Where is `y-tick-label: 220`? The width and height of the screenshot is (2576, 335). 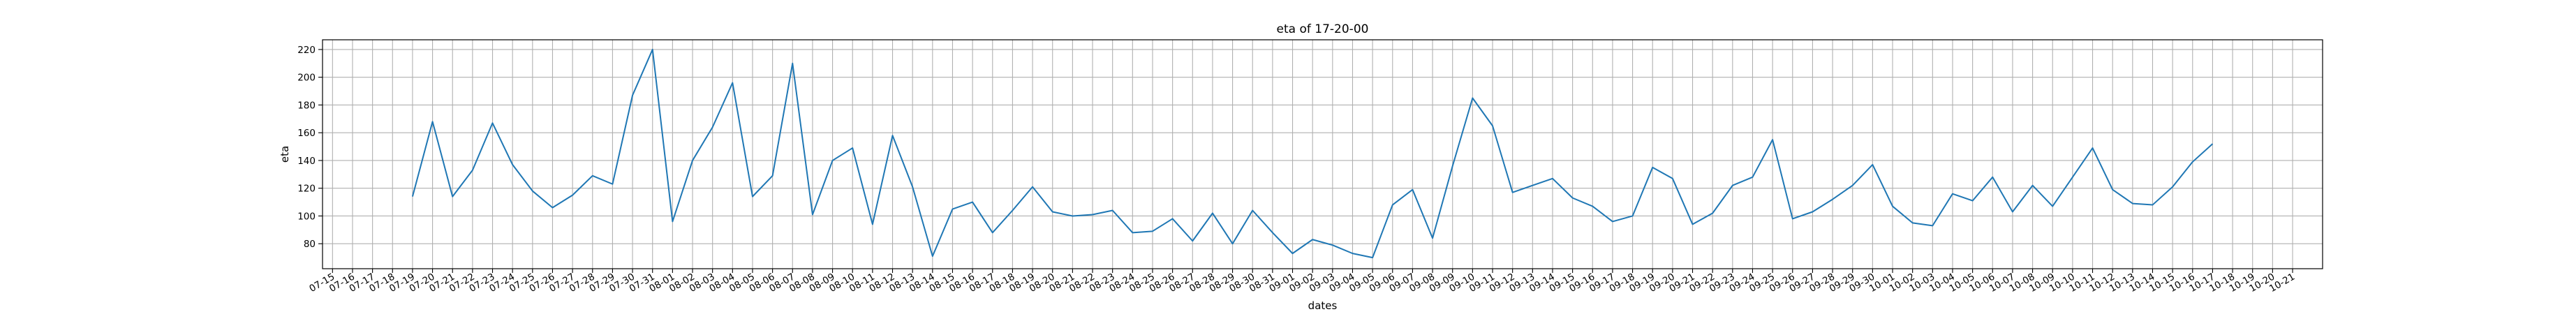 y-tick-label: 220 is located at coordinates (306, 50).